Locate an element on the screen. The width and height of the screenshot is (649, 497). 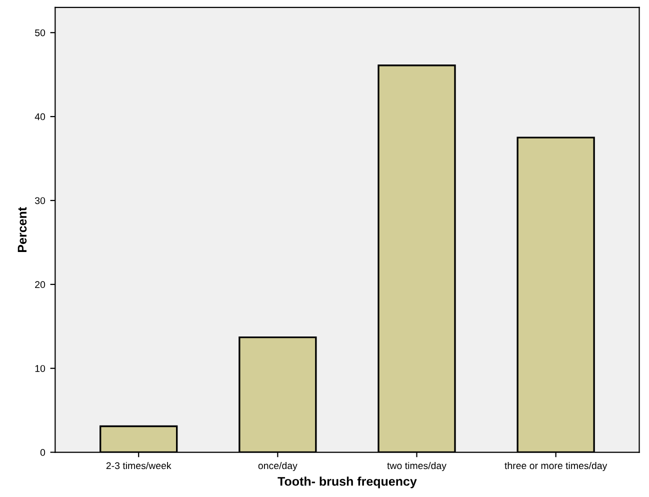
x-tick-label: three or more times/day is located at coordinates (556, 467).